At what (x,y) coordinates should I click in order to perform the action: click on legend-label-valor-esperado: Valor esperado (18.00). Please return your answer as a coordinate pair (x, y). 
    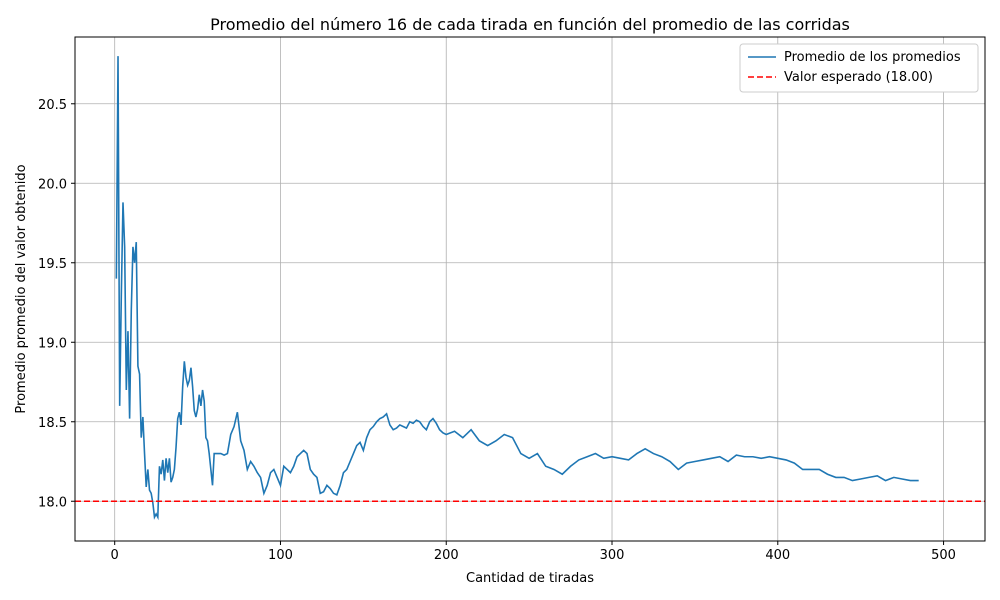
    Looking at the image, I should click on (858, 77).